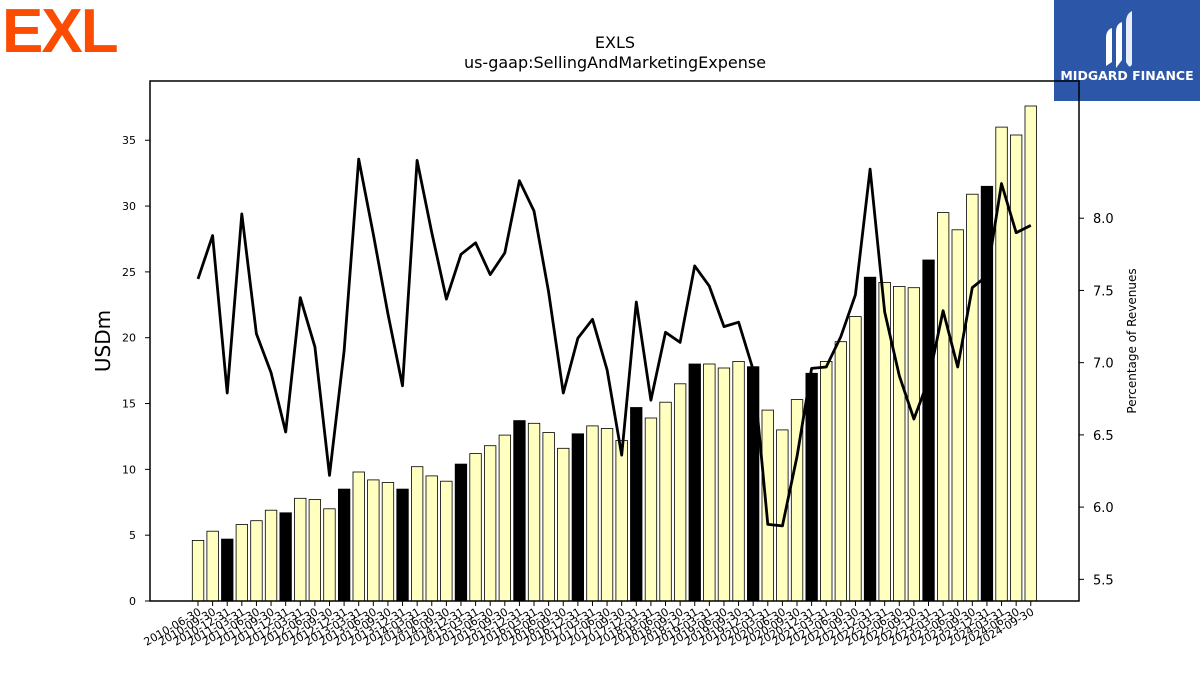 The image size is (1200, 675). I want to click on y2-tick-label: 7.0, so click(1103, 364).